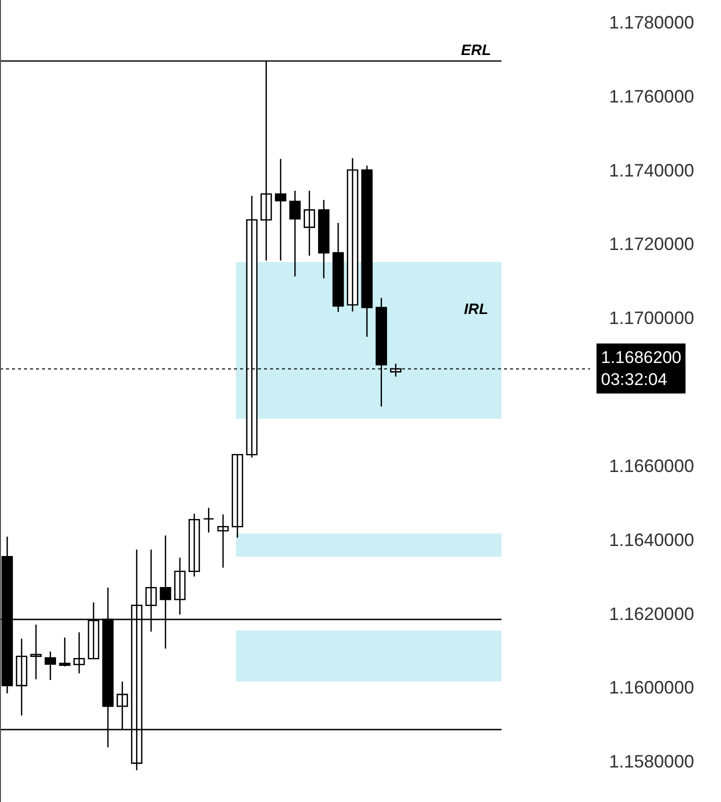 This screenshot has width=721, height=802. What do you see at coordinates (476, 309) in the screenshot?
I see `band-label: IRL` at bounding box center [476, 309].